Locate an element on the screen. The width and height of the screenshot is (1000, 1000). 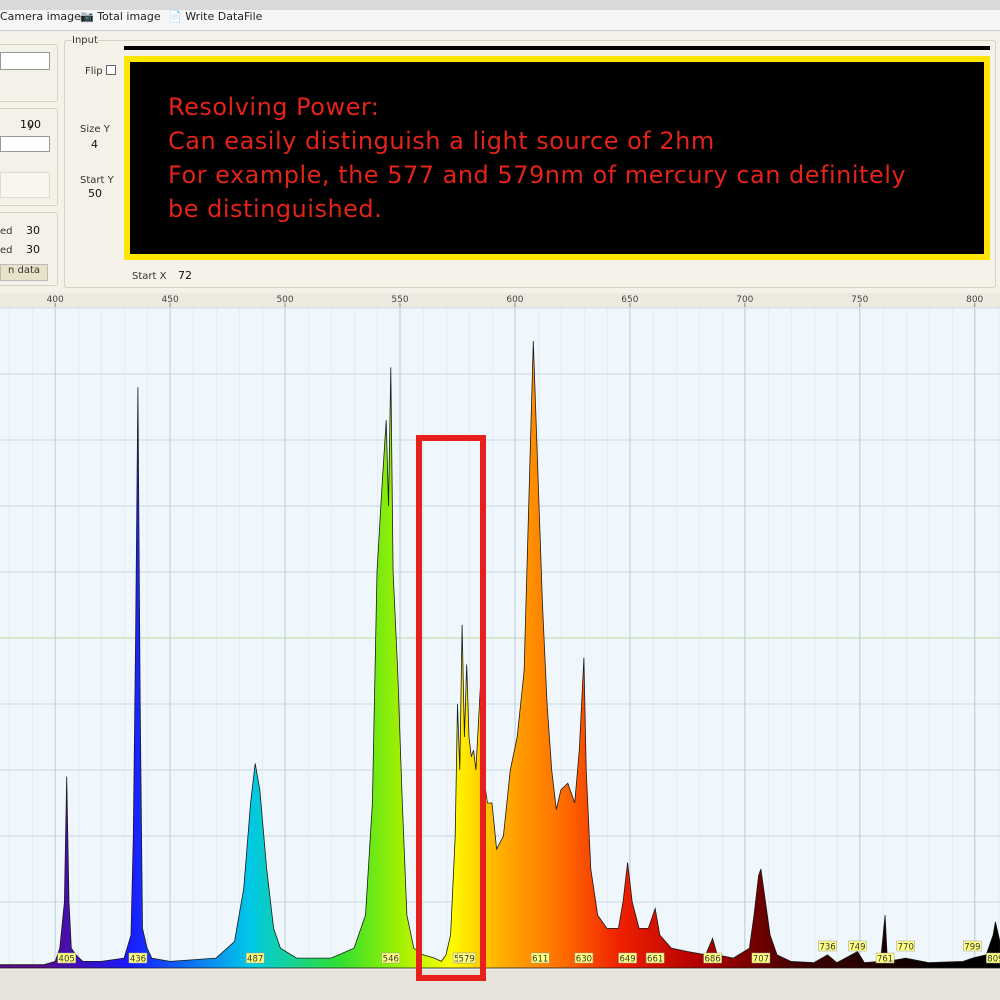
toolbar-label: Write DataFile is located at coordinates (224, 16).